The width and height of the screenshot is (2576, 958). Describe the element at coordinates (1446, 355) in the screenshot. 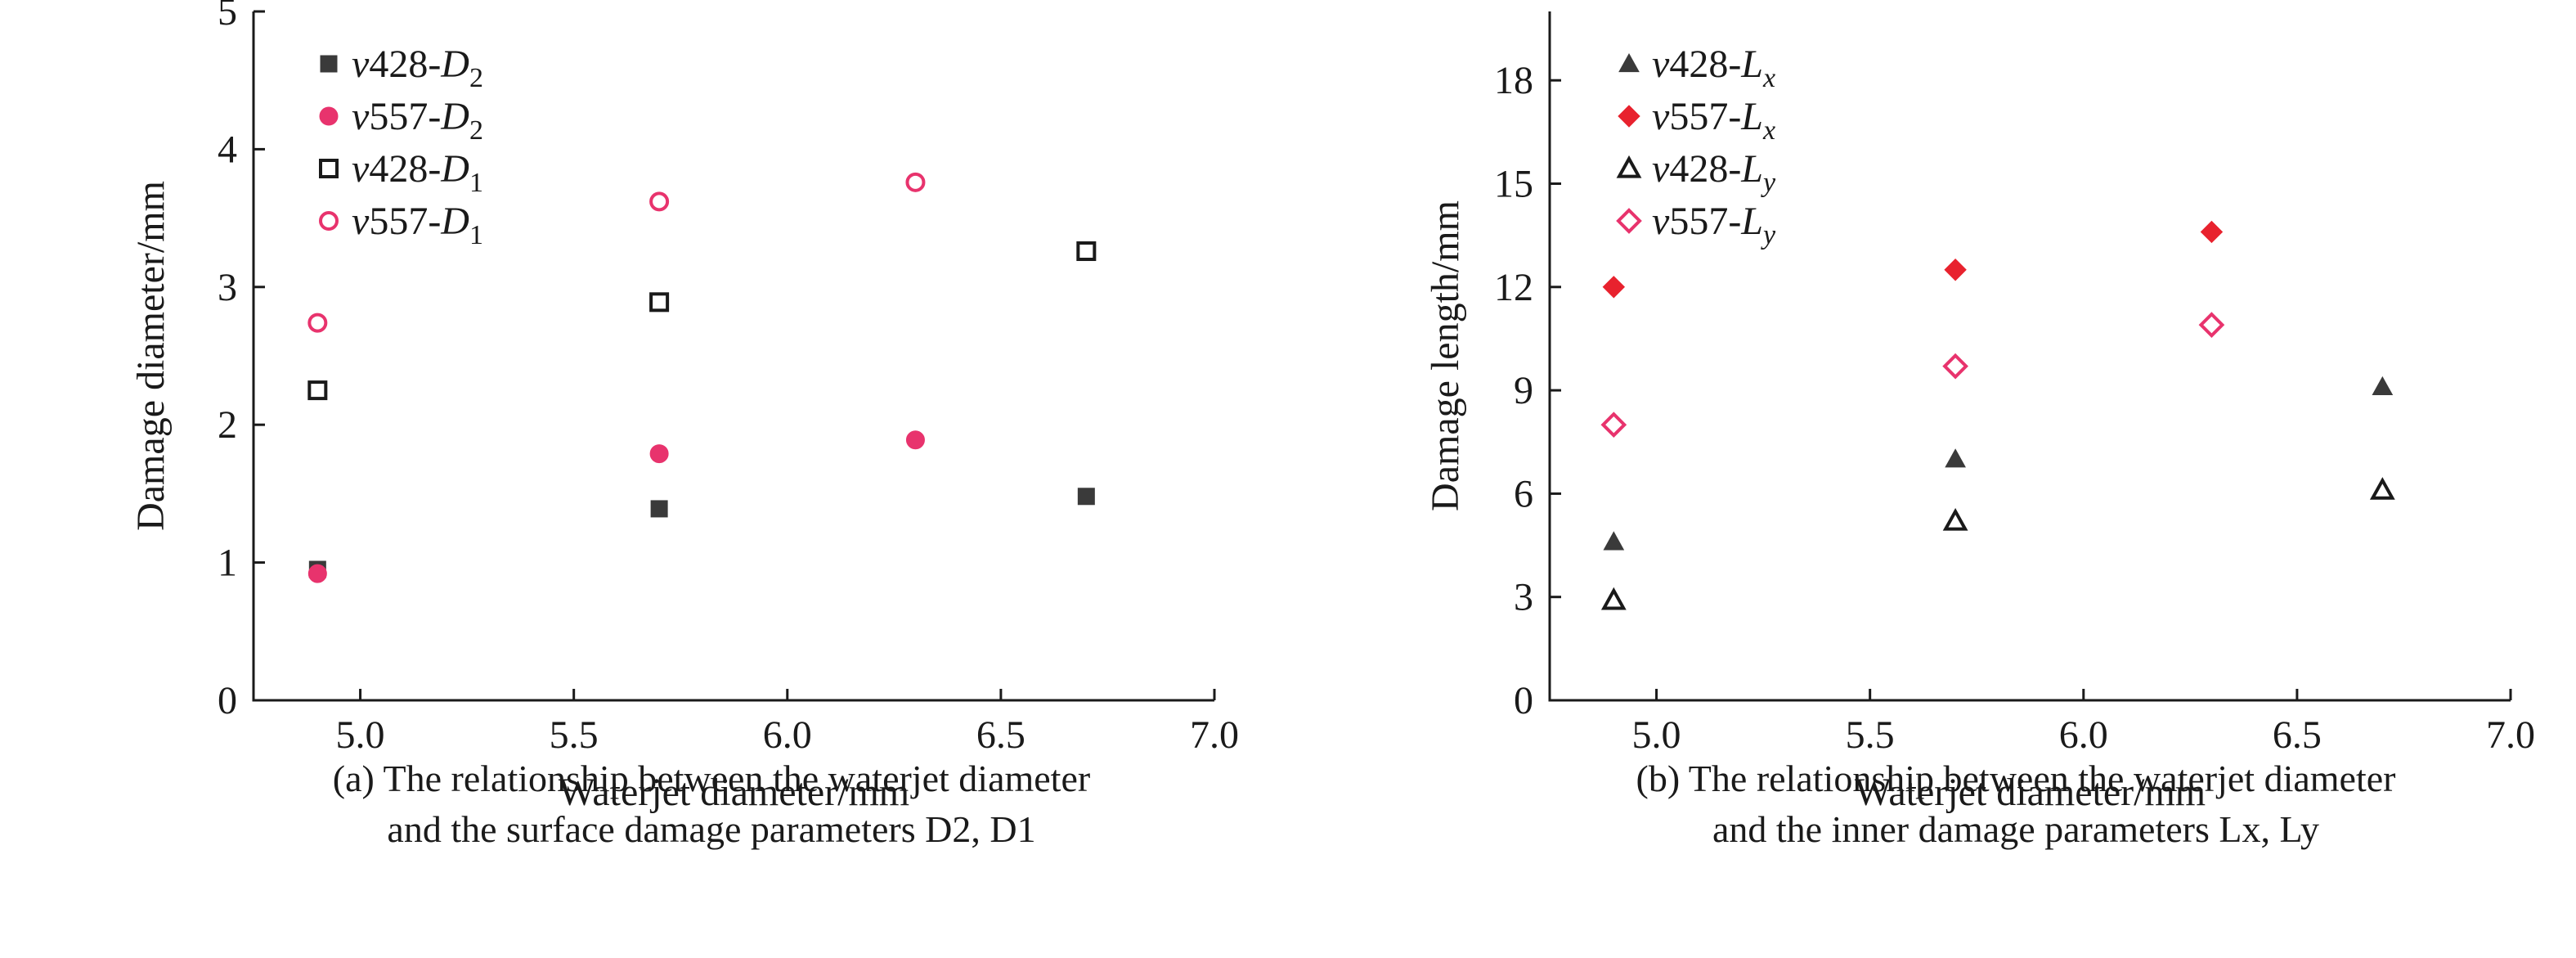

I see `y-axis-title: Damage length/mm` at that location.